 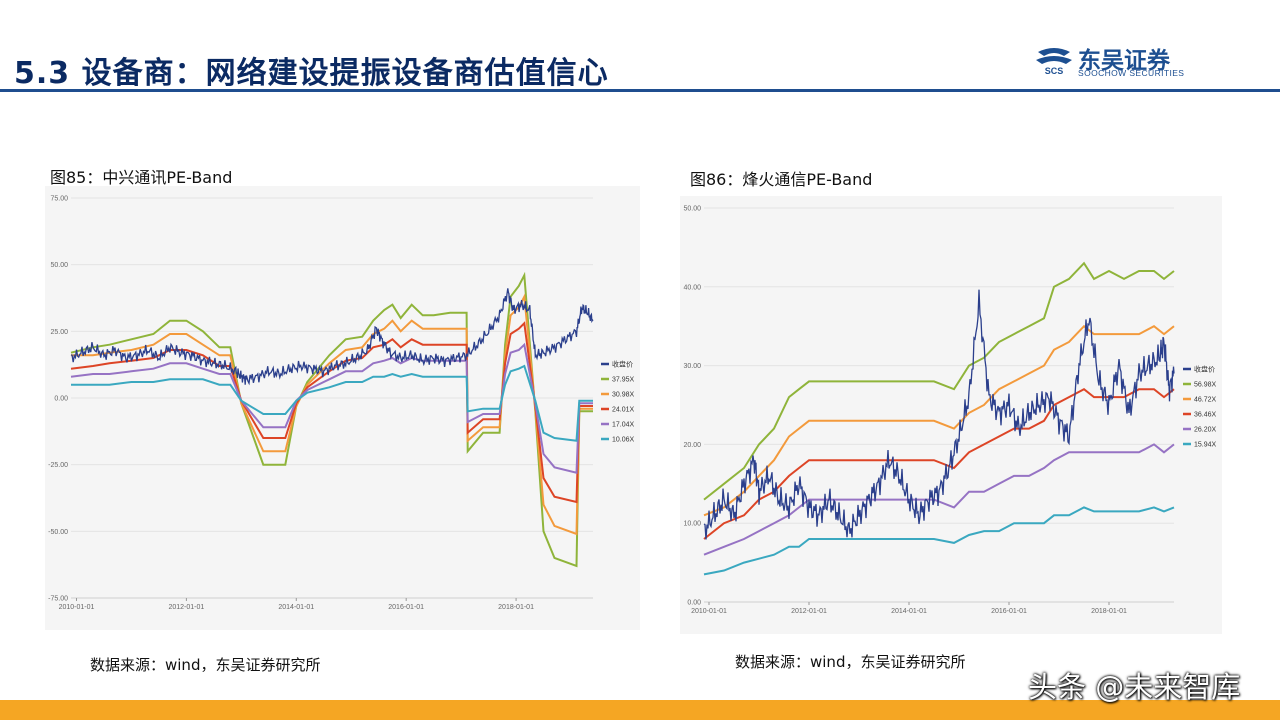 What do you see at coordinates (939, 541) in the screenshot?
I see `band-line-15.94X` at bounding box center [939, 541].